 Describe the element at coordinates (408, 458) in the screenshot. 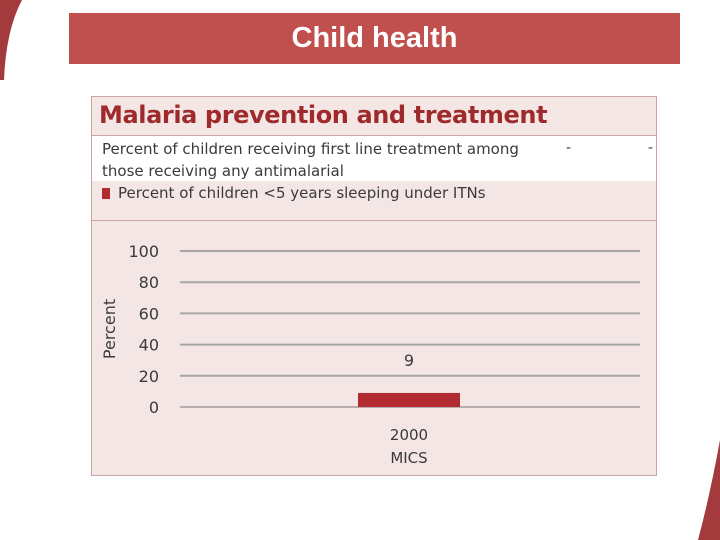

I see `x-tick-label: MICS` at that location.